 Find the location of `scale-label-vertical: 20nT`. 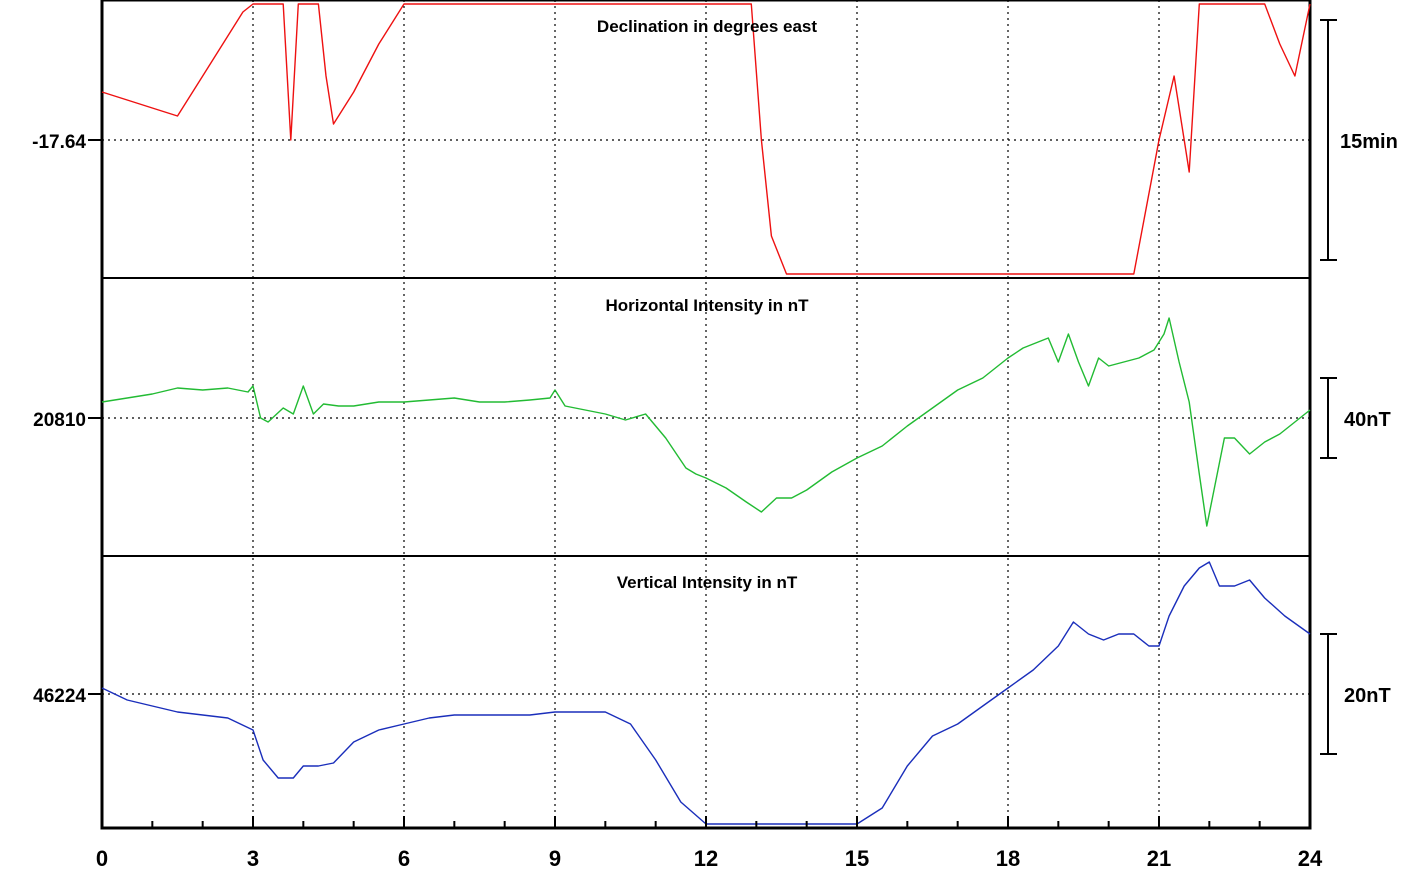

scale-label-vertical: 20nT is located at coordinates (1367, 696).